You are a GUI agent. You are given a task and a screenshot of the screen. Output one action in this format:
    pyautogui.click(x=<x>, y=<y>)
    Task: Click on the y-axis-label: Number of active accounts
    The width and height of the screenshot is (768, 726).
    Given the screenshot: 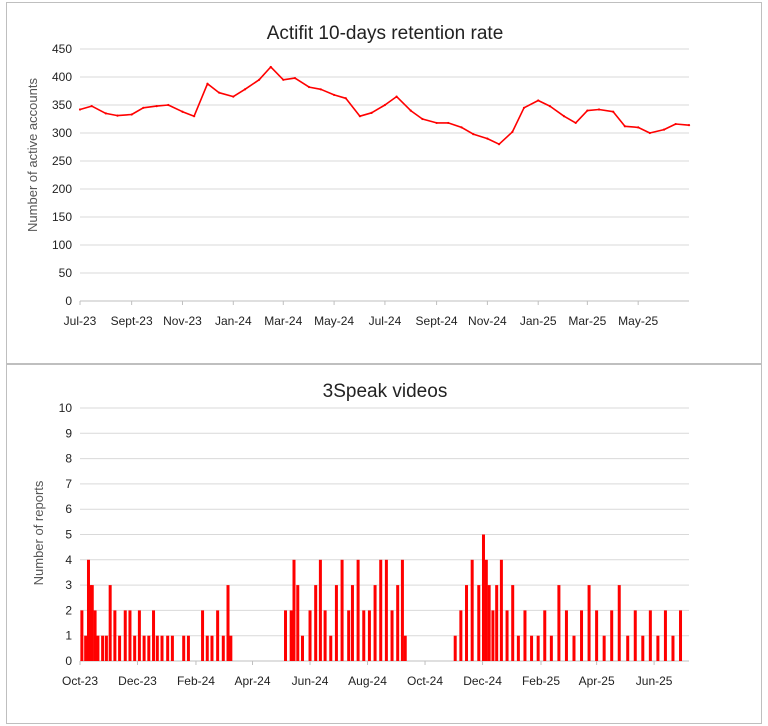 What is the action you would take?
    pyautogui.click(x=32, y=155)
    